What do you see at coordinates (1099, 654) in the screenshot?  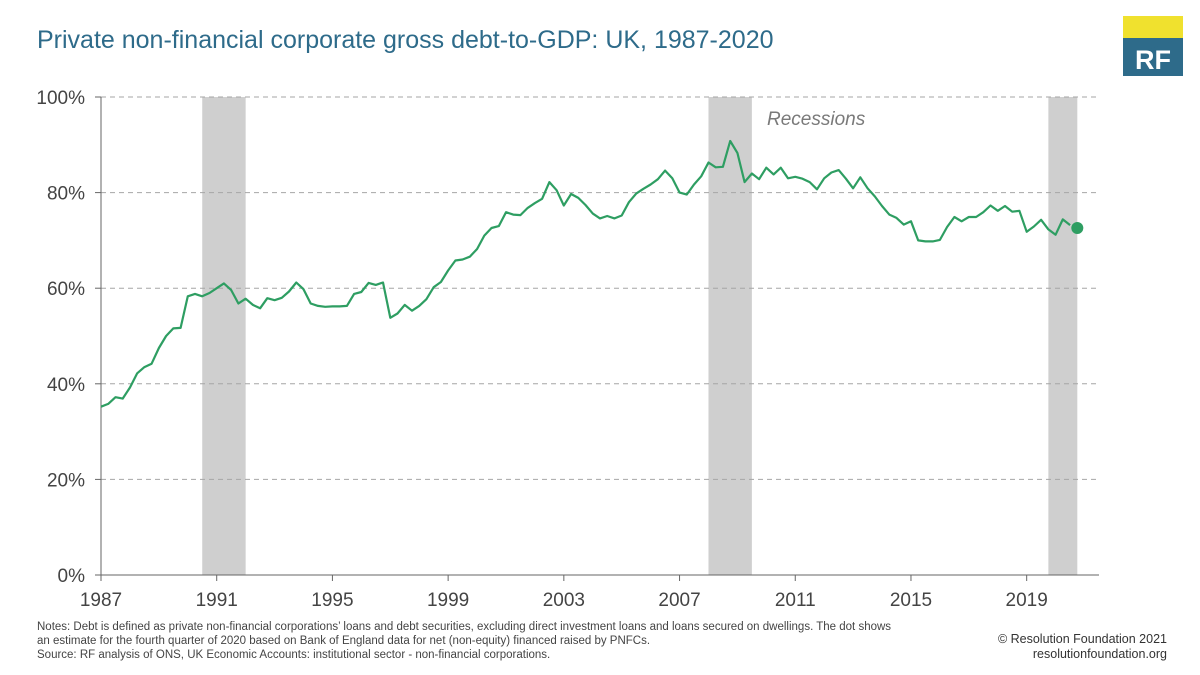 I see `website-link: resolutionfoundation.org` at bounding box center [1099, 654].